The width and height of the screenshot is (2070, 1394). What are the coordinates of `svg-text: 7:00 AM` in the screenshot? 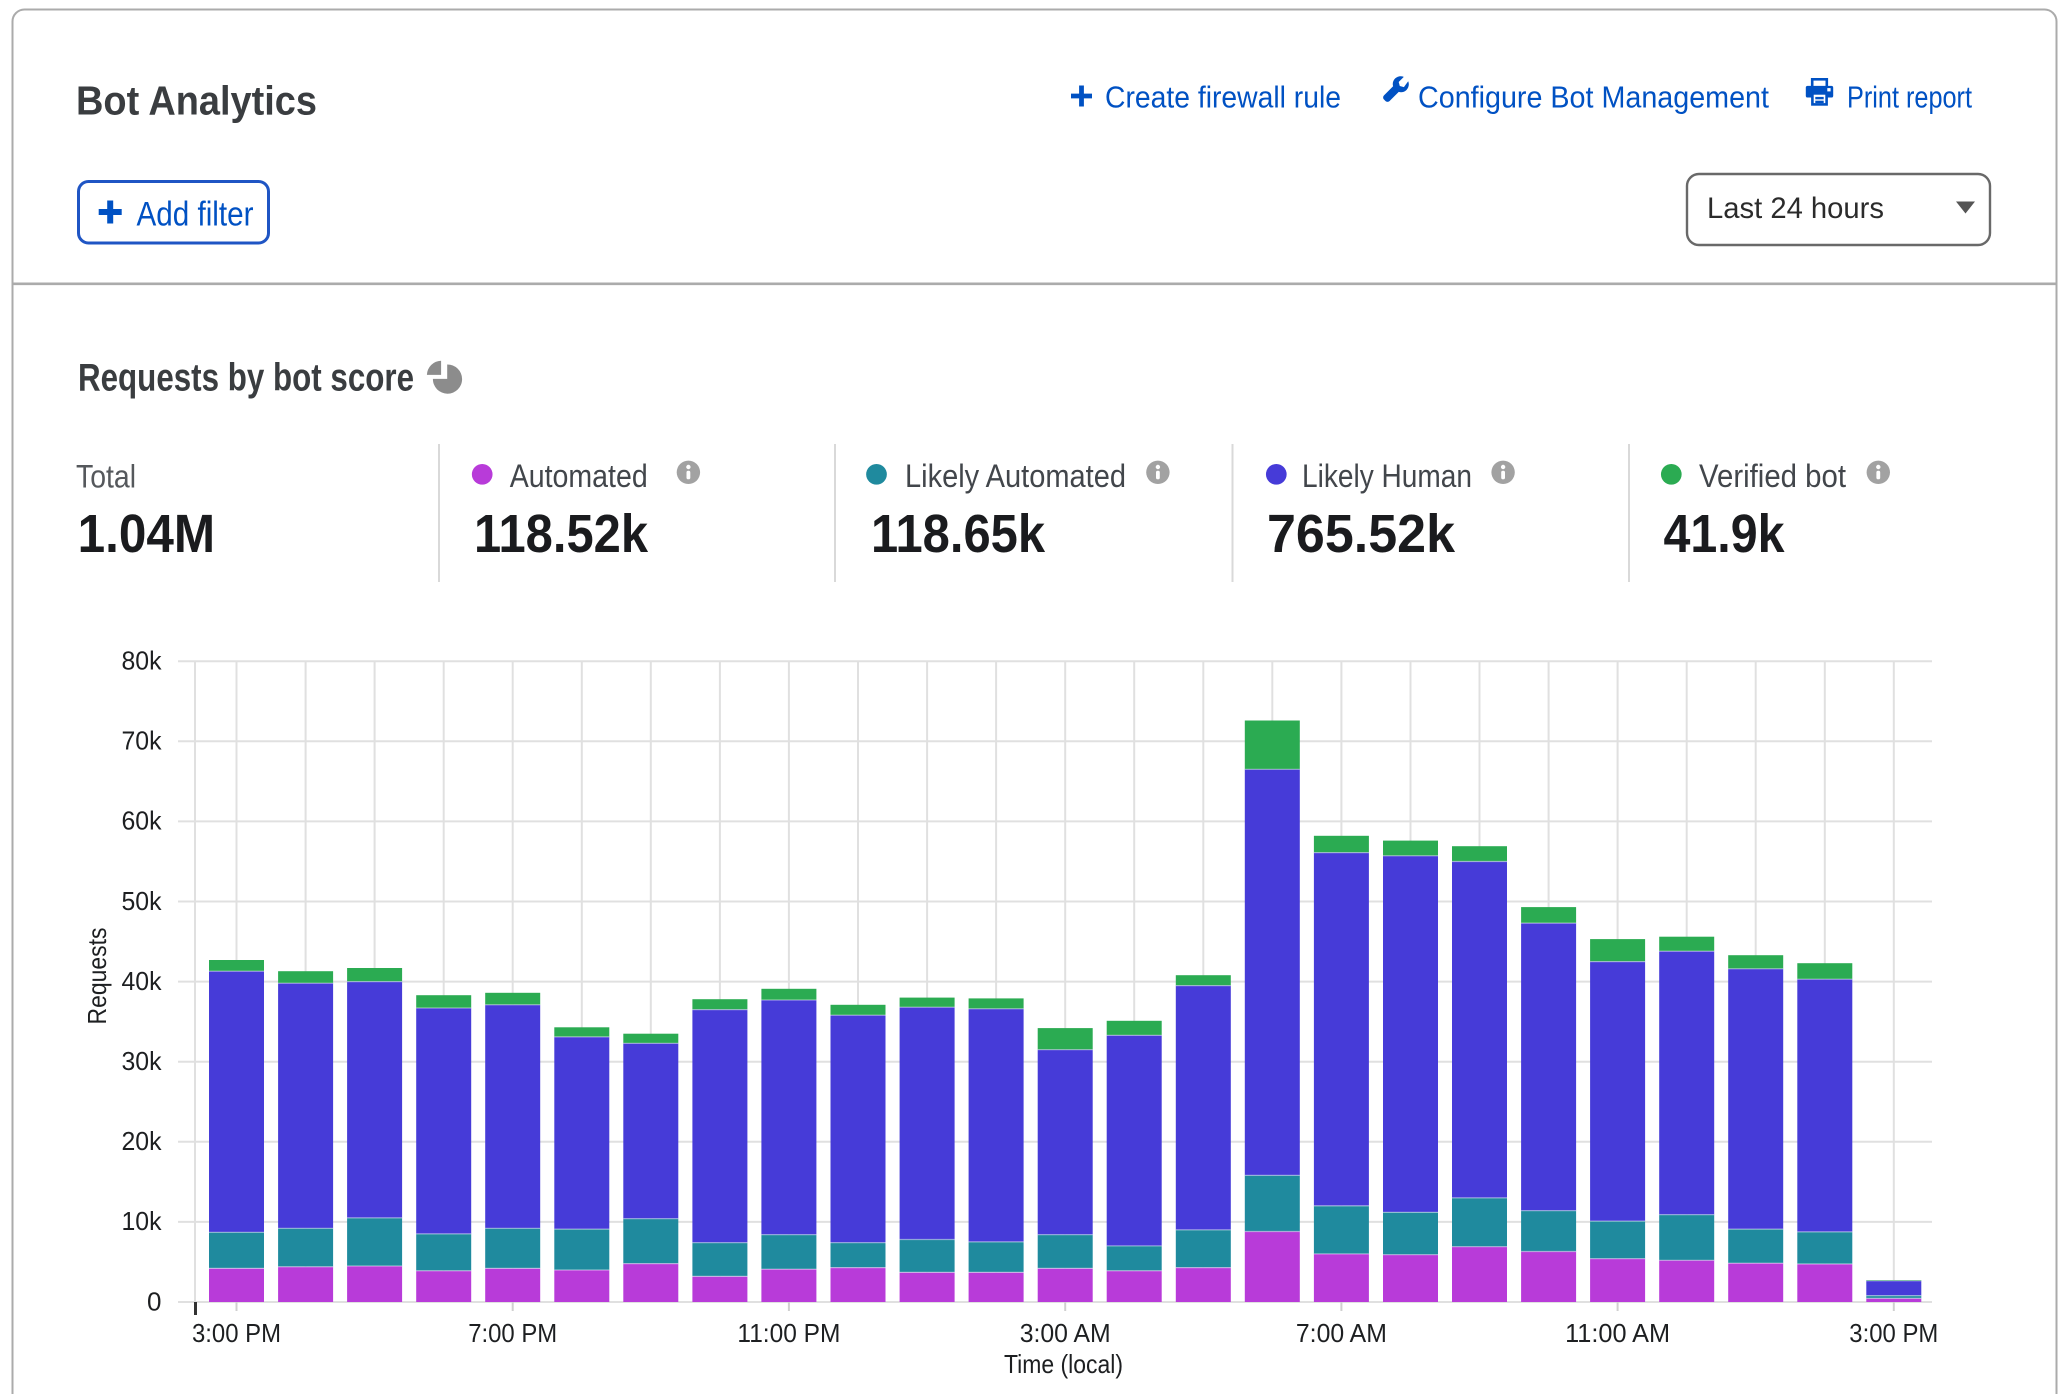 It's located at (1341, 1333).